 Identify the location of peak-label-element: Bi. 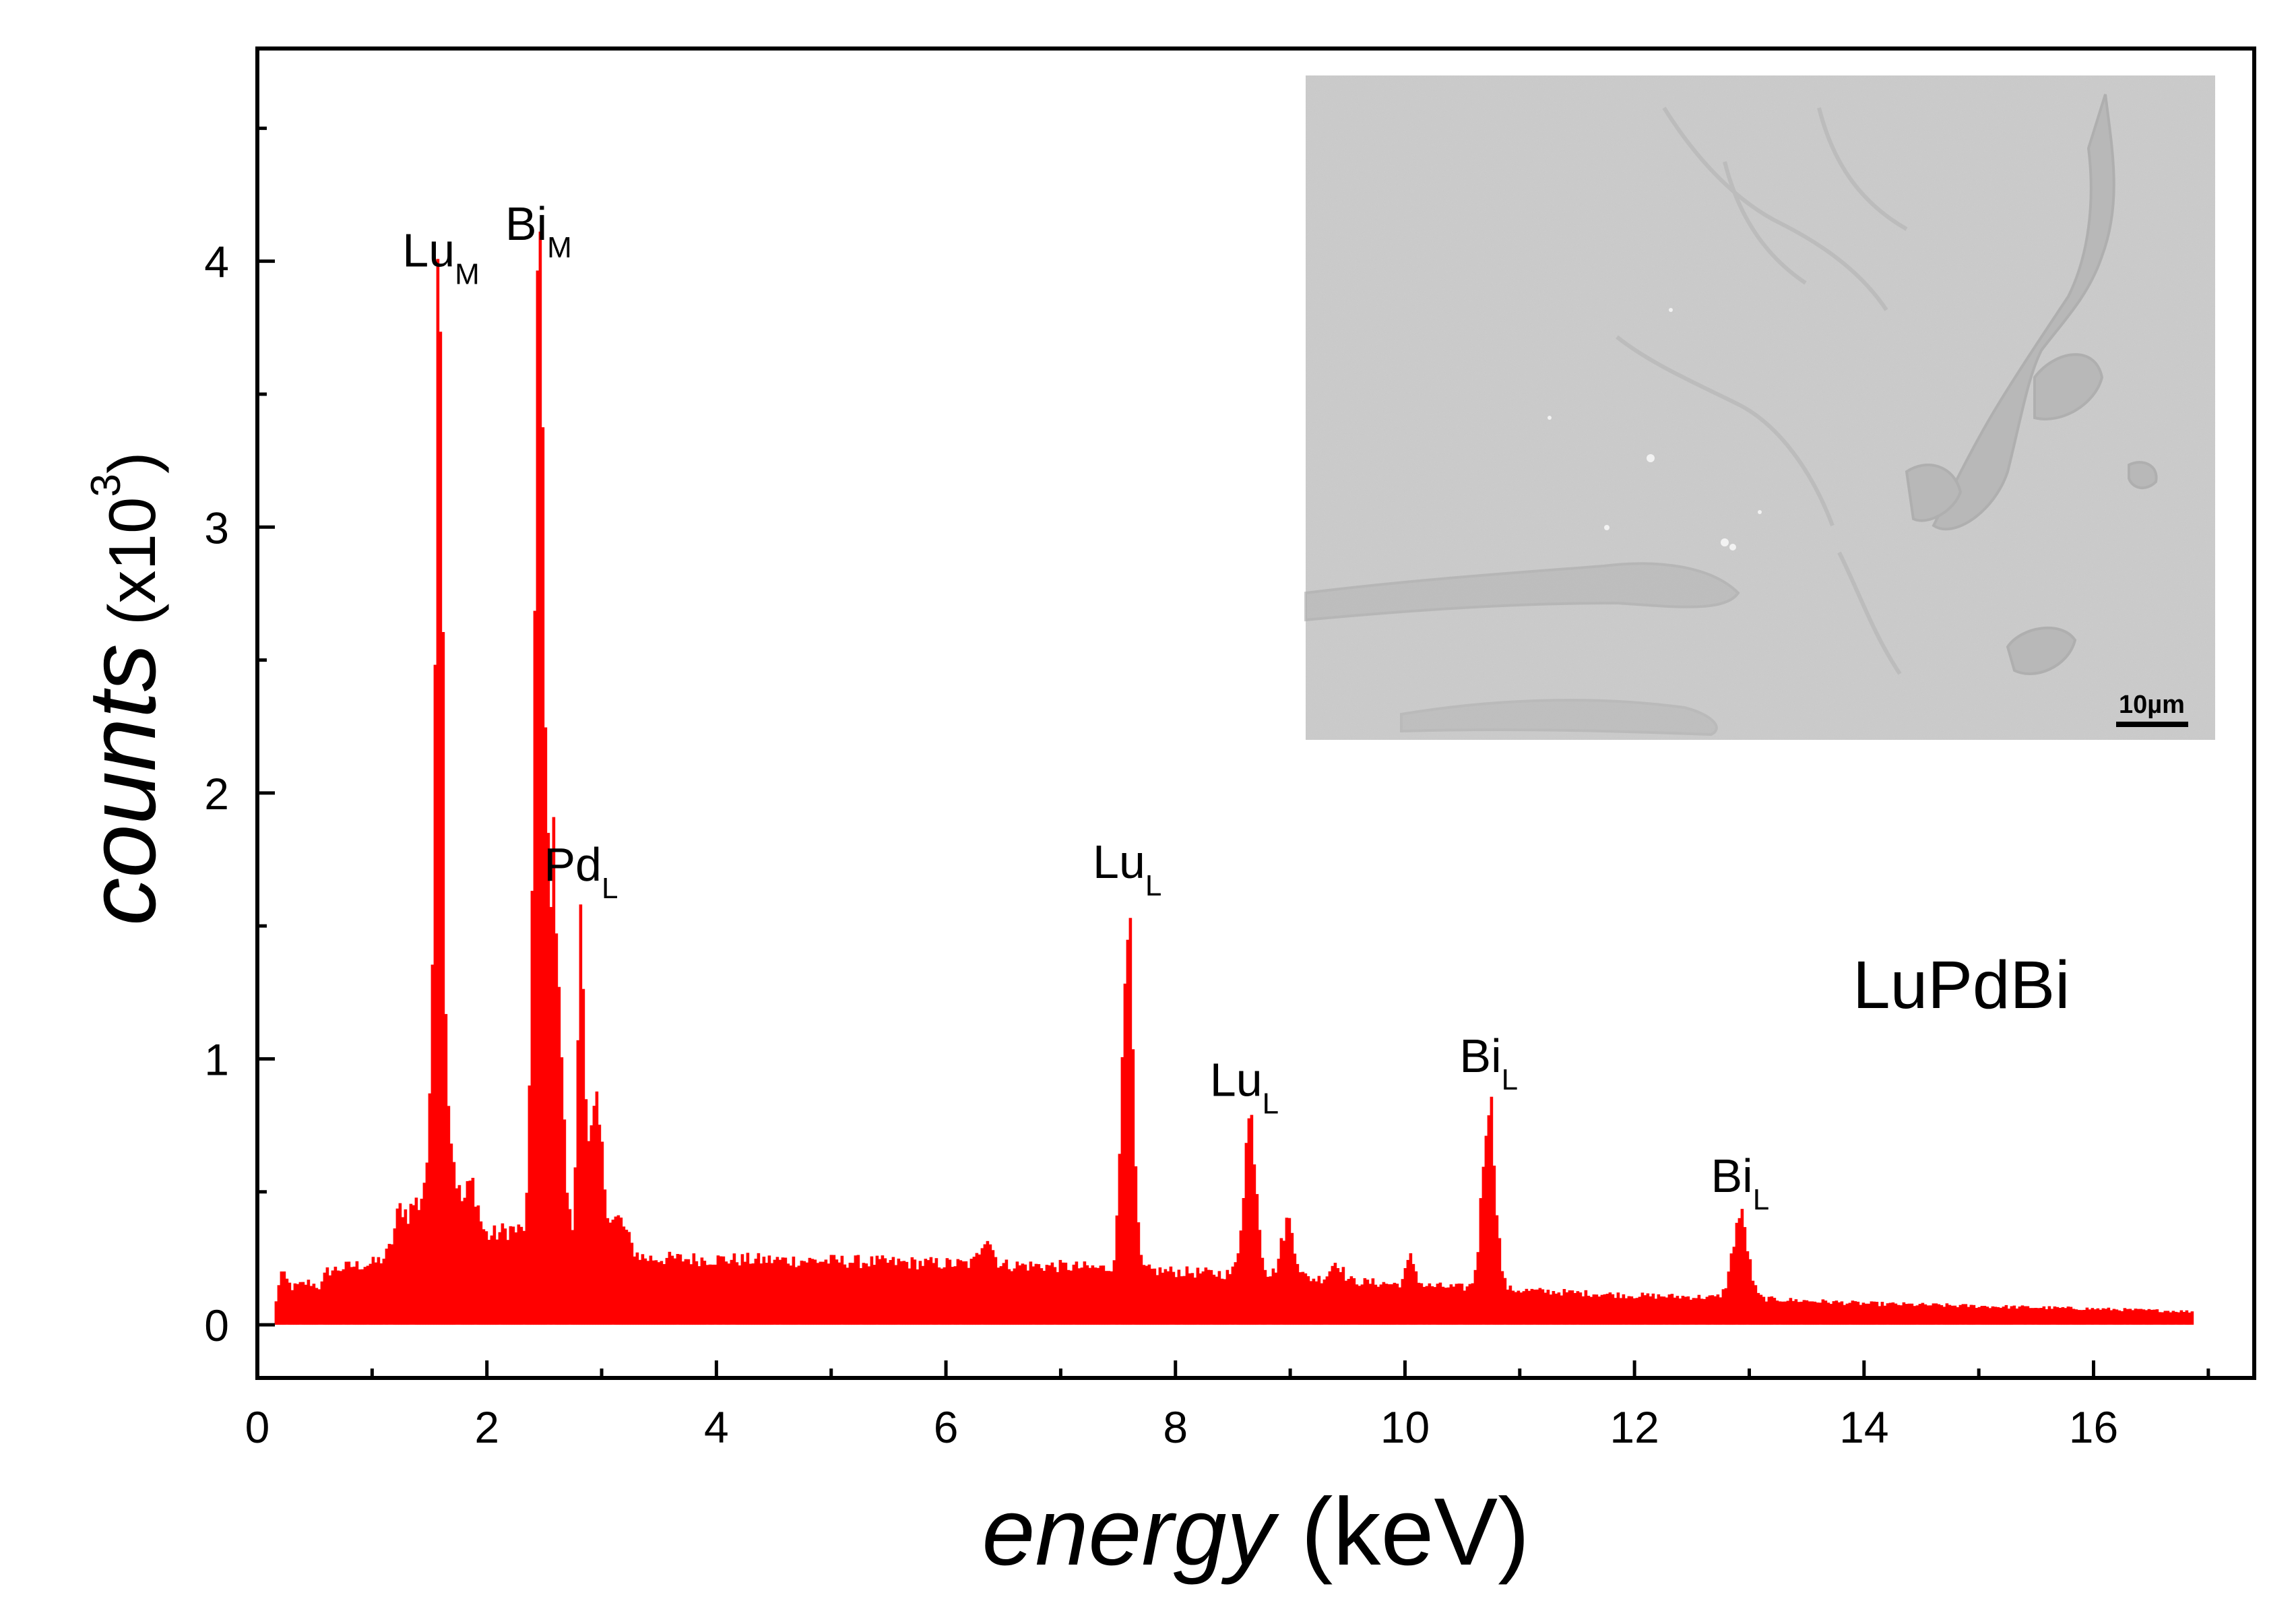
(1480, 1056).